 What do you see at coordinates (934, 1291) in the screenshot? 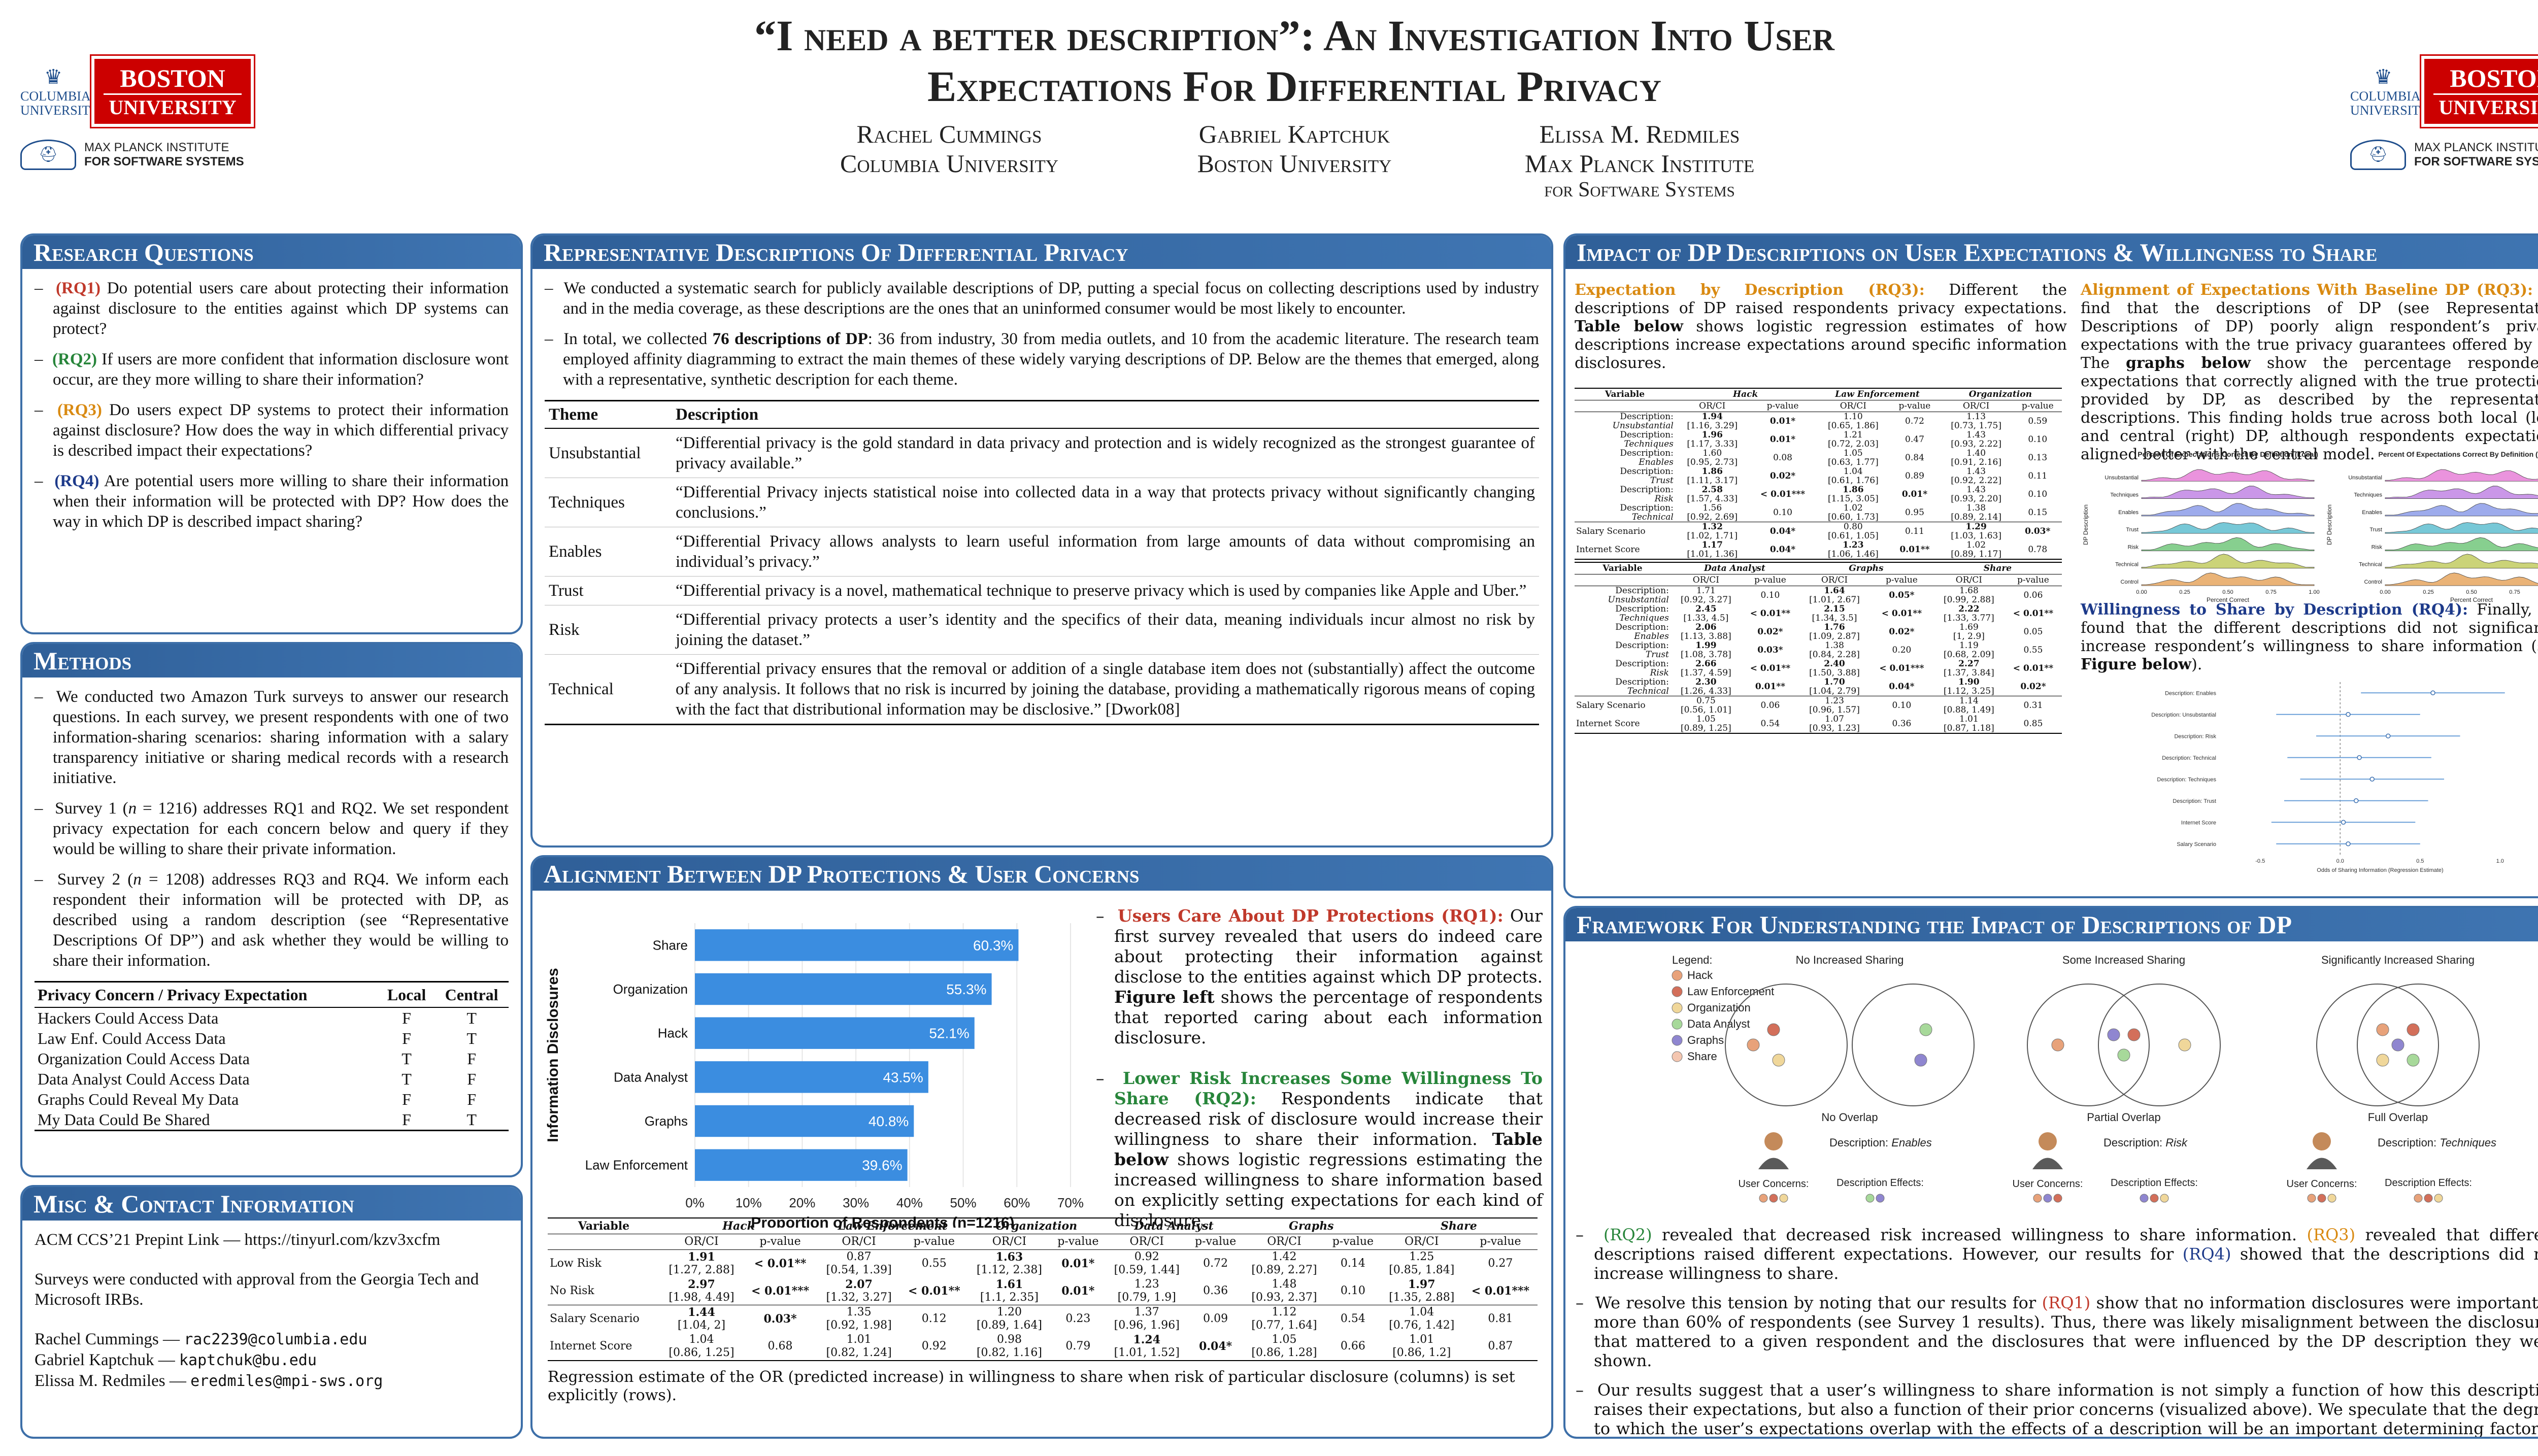
I see `p-value-cell: < 0.01**` at bounding box center [934, 1291].